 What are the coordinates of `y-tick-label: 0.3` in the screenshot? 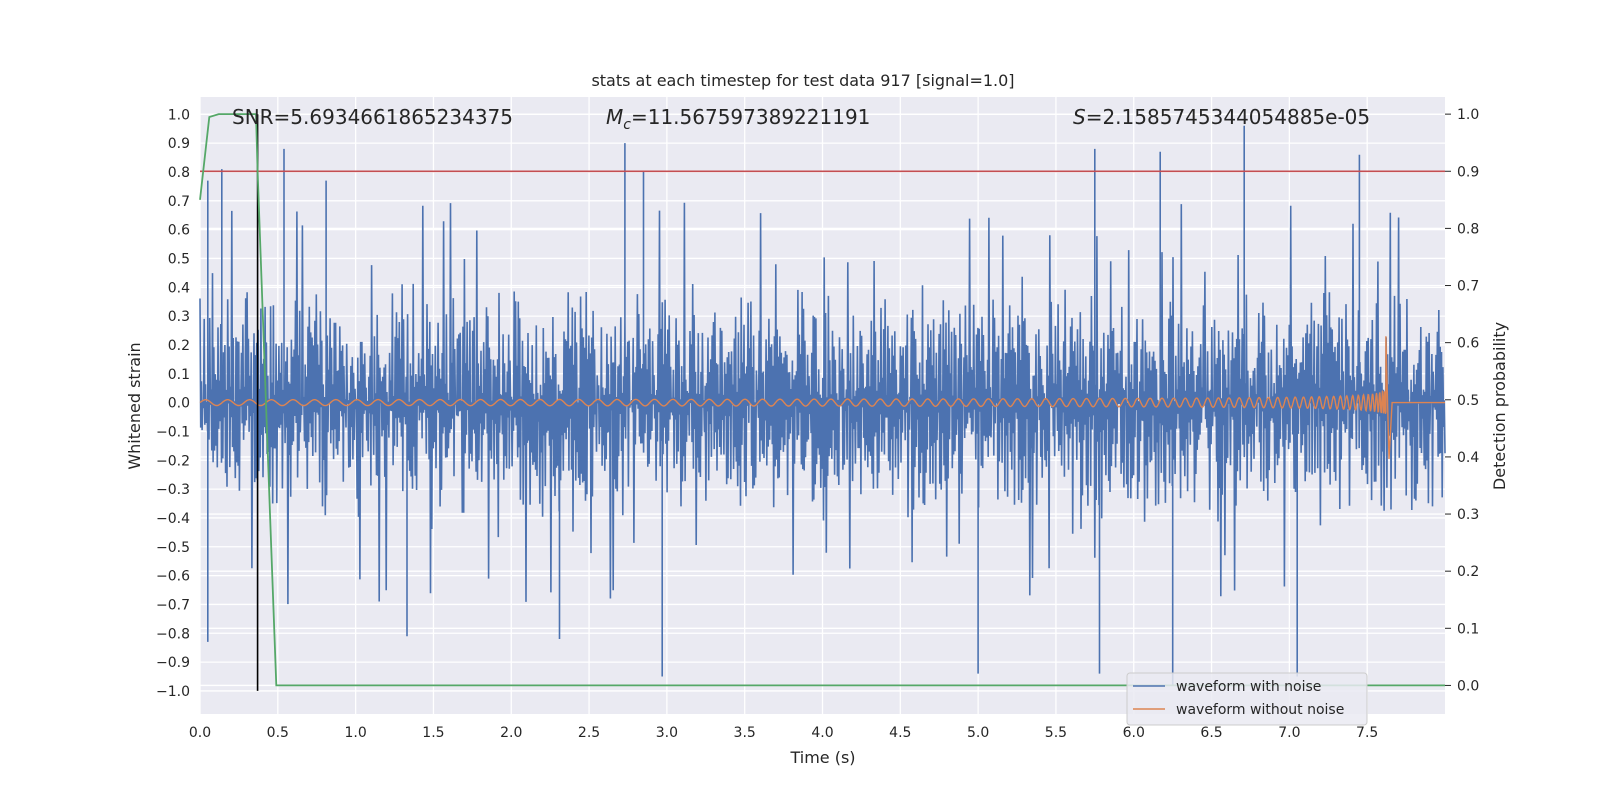 It's located at (179, 317).